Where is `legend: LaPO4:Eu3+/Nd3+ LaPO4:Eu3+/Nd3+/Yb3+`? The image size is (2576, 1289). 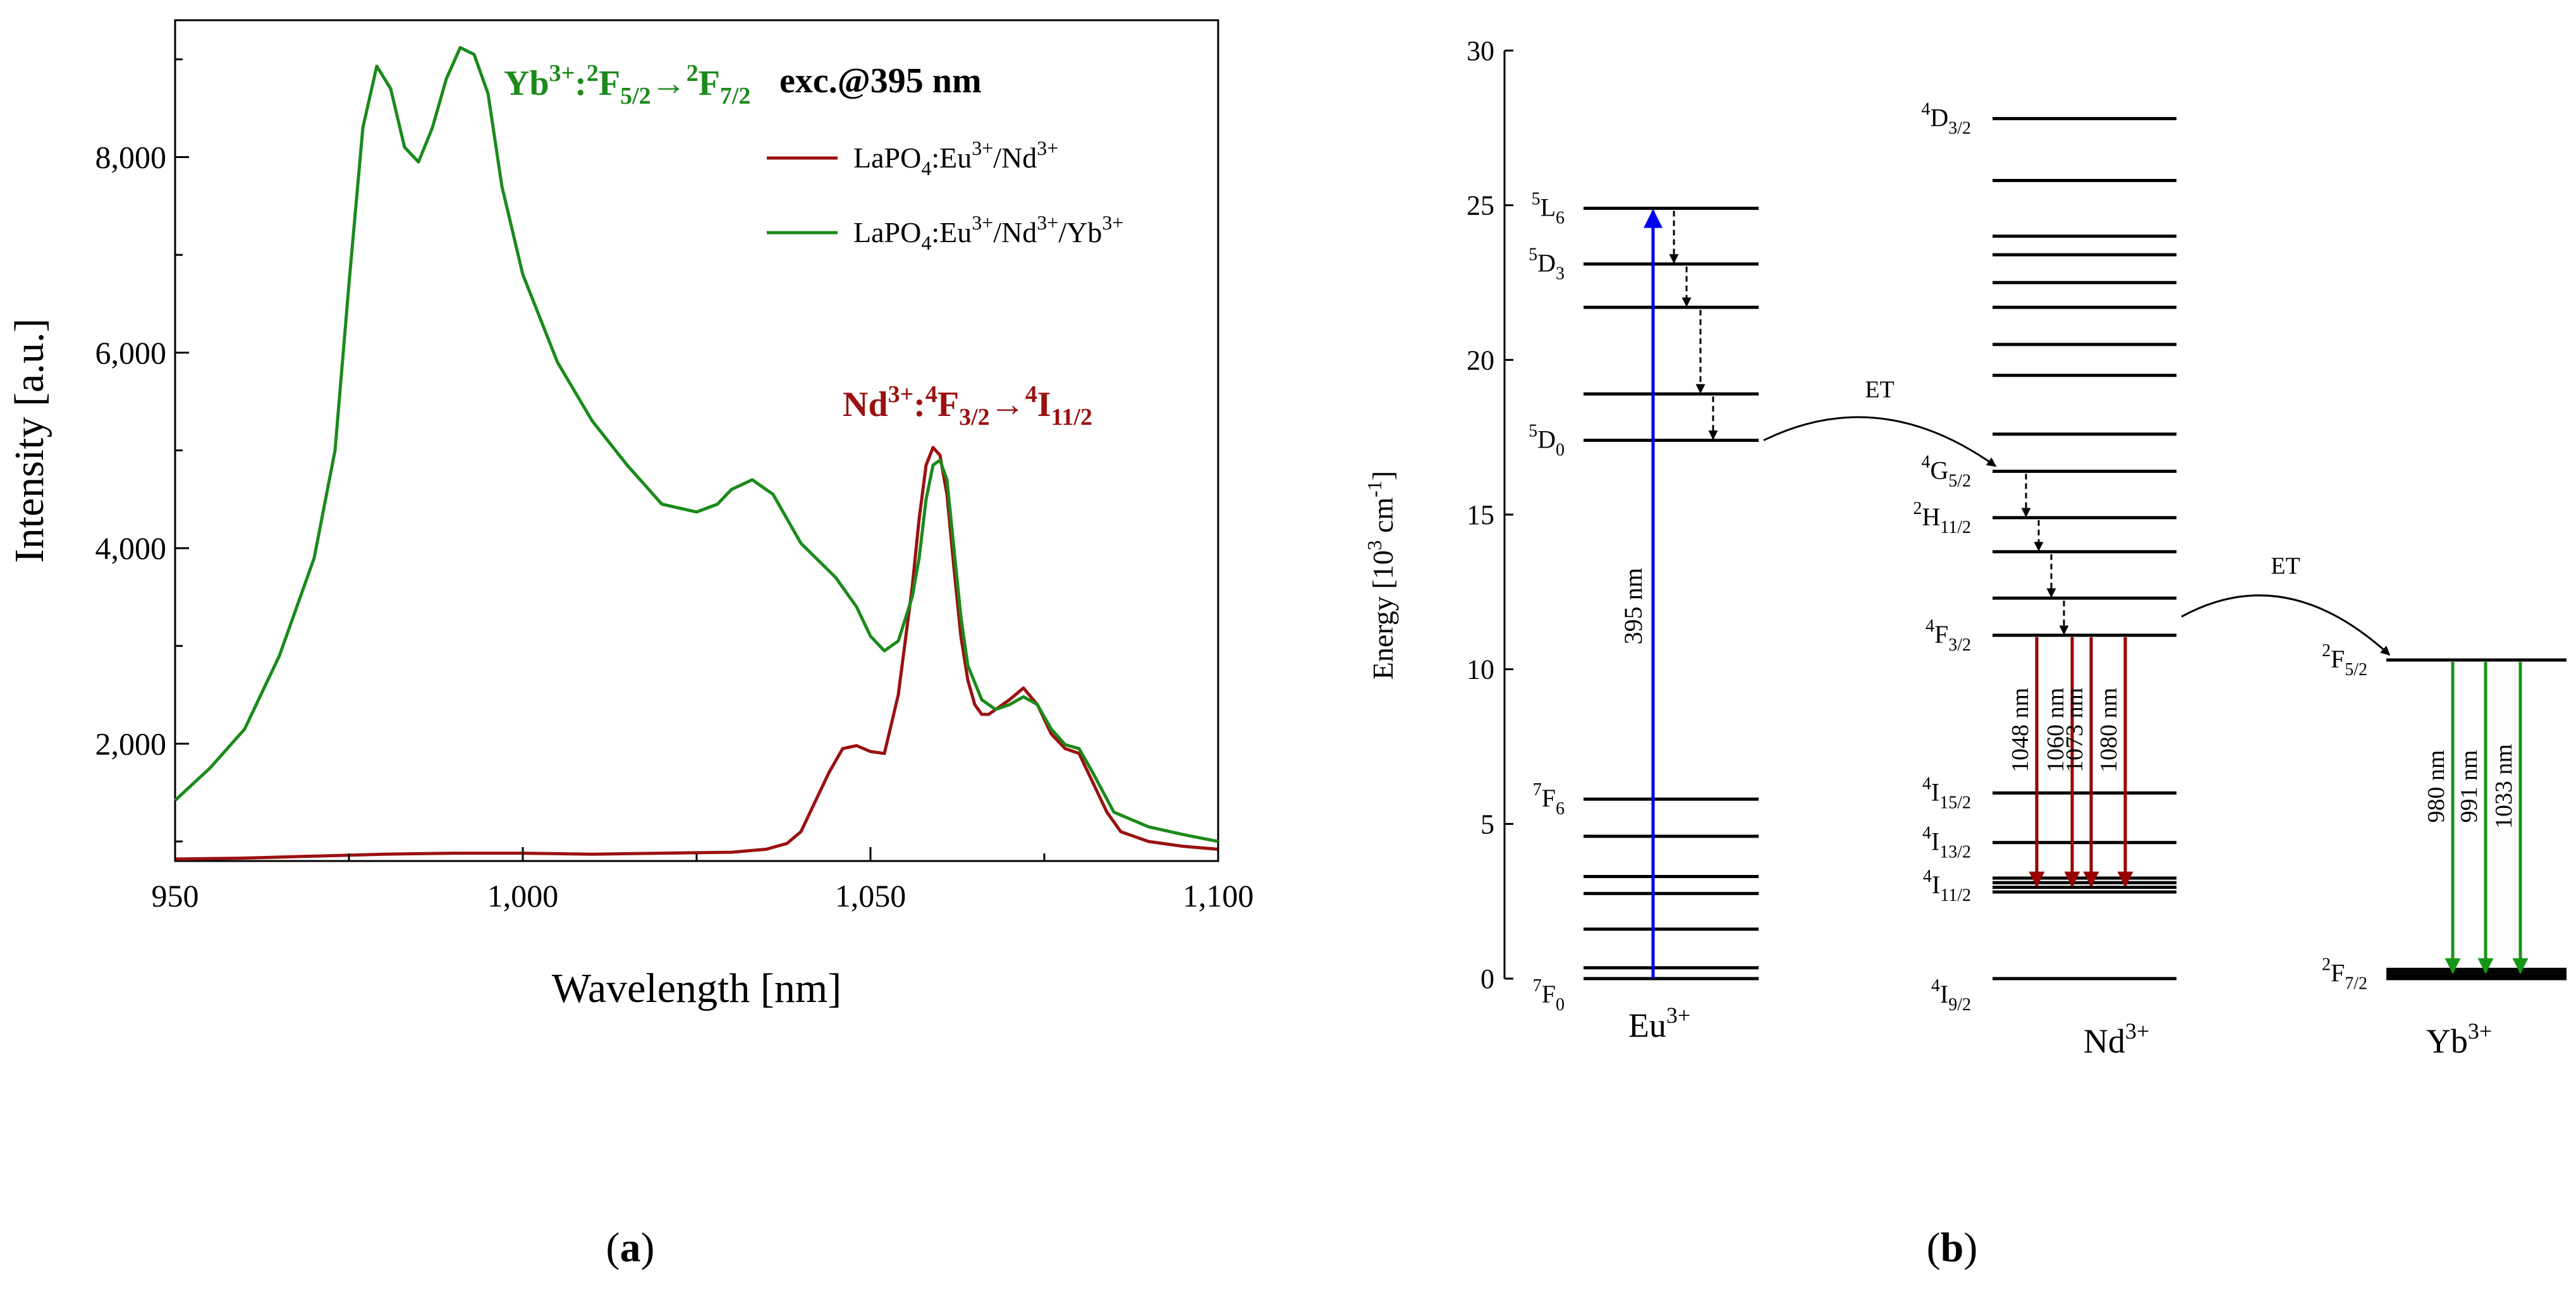 legend: LaPO4:Eu3+/Nd3+ LaPO4:Eu3+/Nd3+/Yb3+ is located at coordinates (945, 195).